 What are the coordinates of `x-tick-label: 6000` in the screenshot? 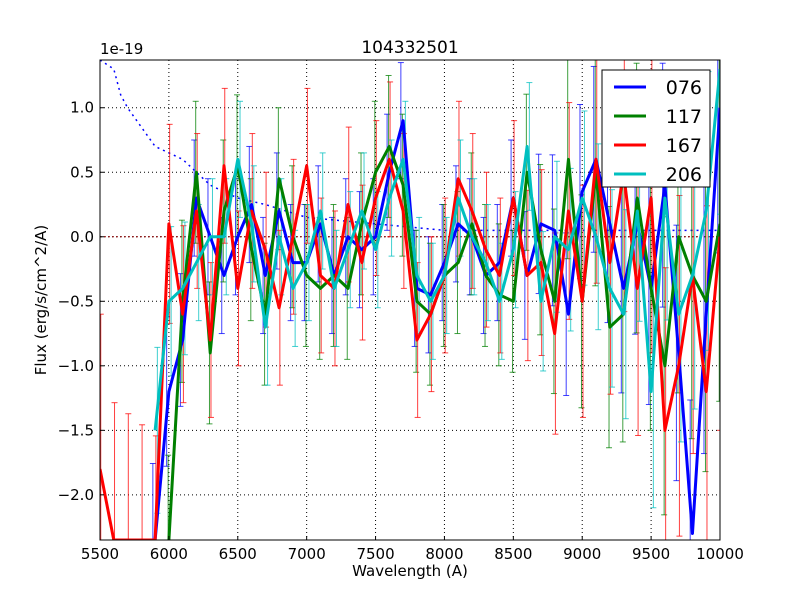 It's located at (169, 554).